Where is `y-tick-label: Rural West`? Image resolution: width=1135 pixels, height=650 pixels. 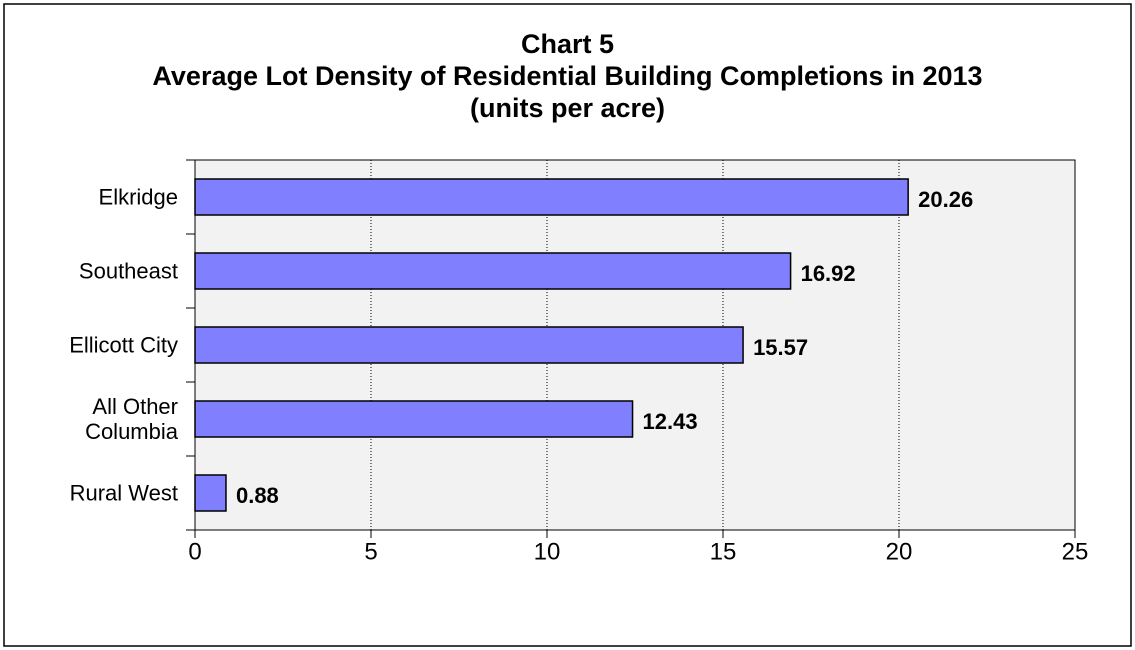
y-tick-label: Rural West is located at coordinates (123, 493).